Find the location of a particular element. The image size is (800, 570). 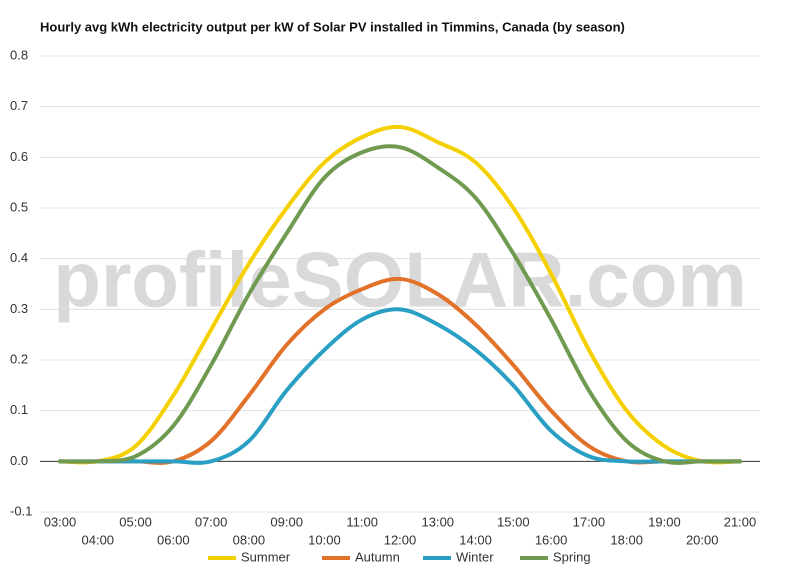

x-tick-label: 05:00 is located at coordinates (135, 521).